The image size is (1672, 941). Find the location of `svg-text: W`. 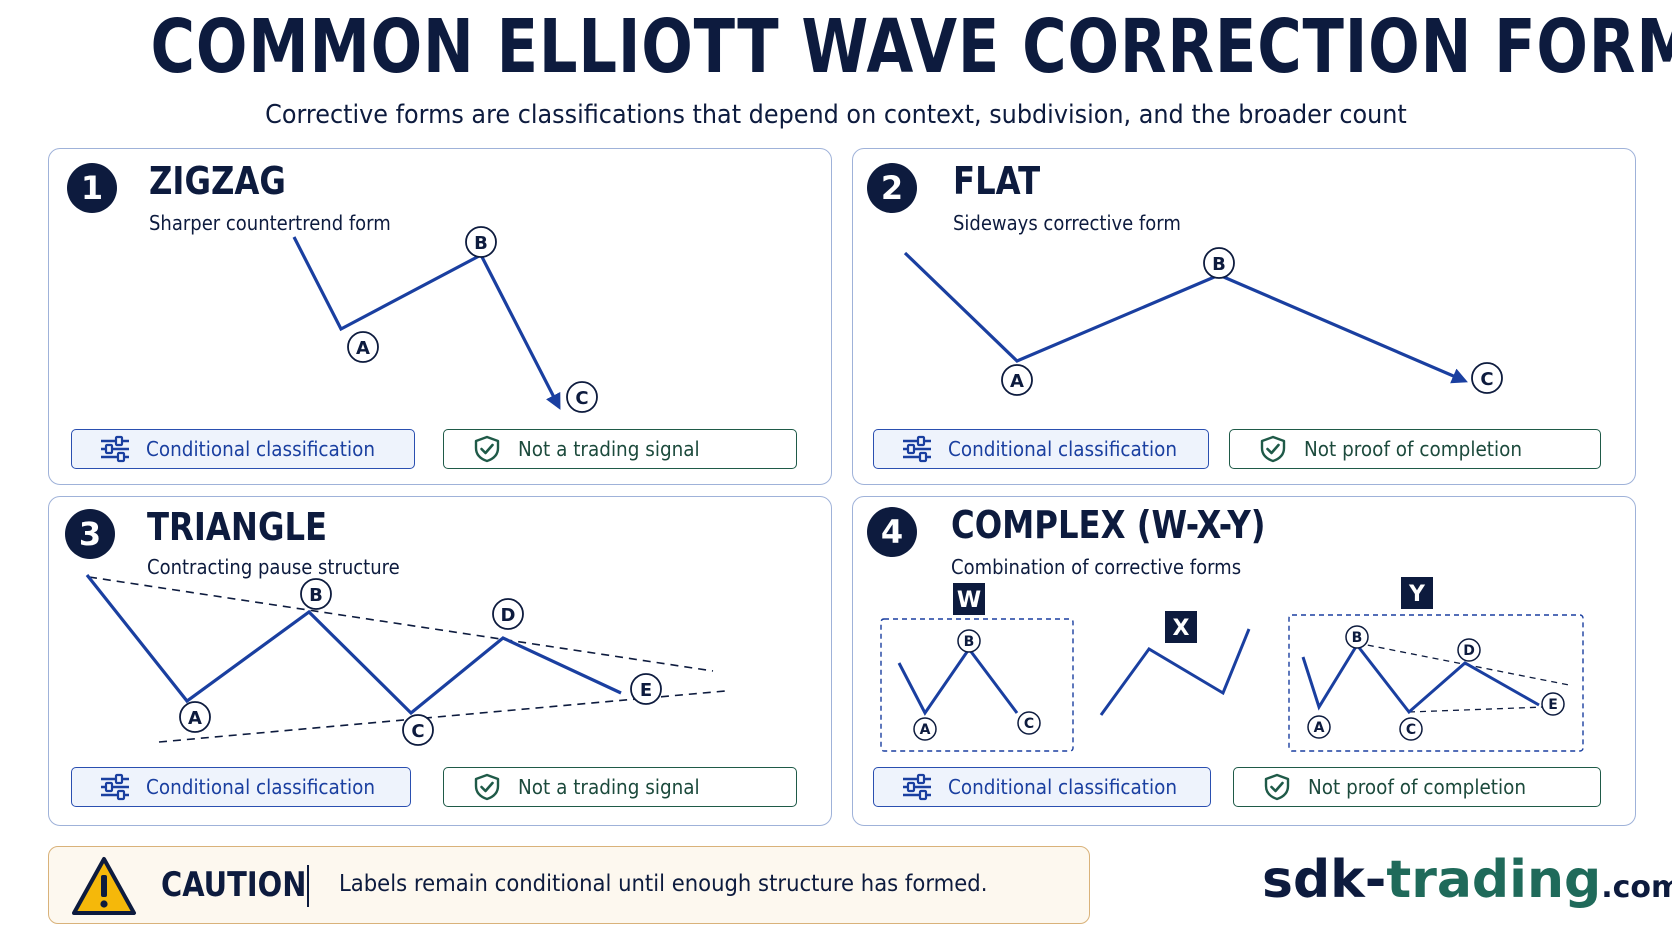

svg-text: W is located at coordinates (969, 600).